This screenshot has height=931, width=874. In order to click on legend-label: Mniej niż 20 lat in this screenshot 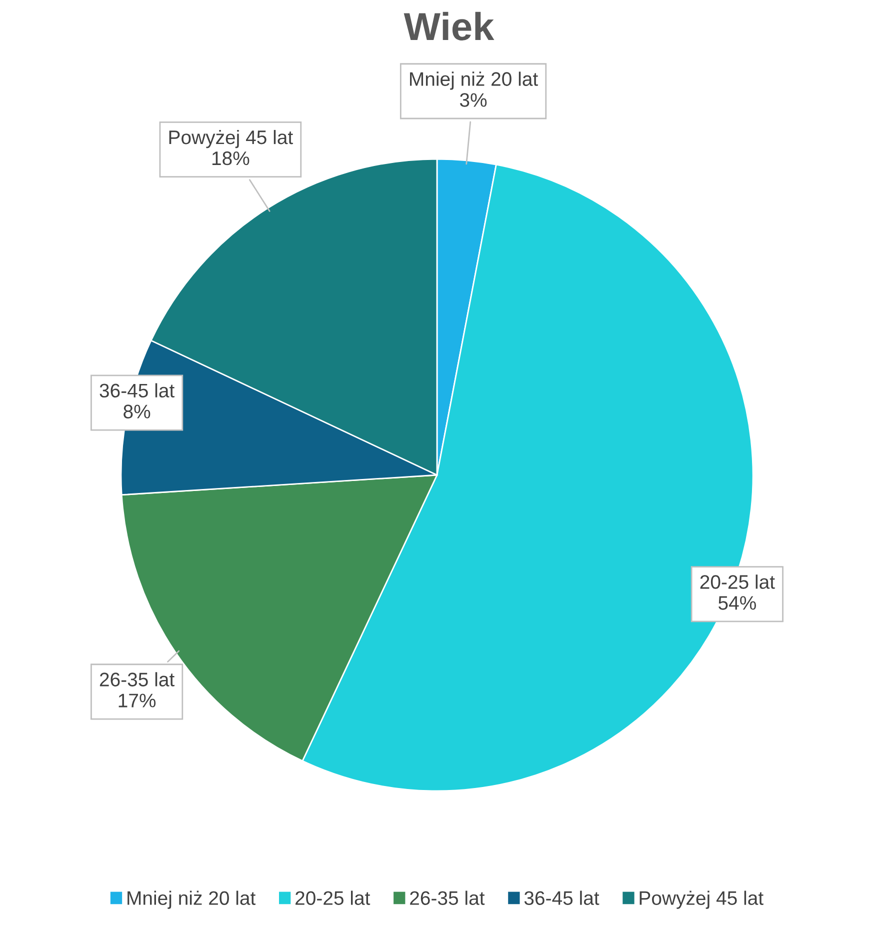, I will do `click(192, 899)`.